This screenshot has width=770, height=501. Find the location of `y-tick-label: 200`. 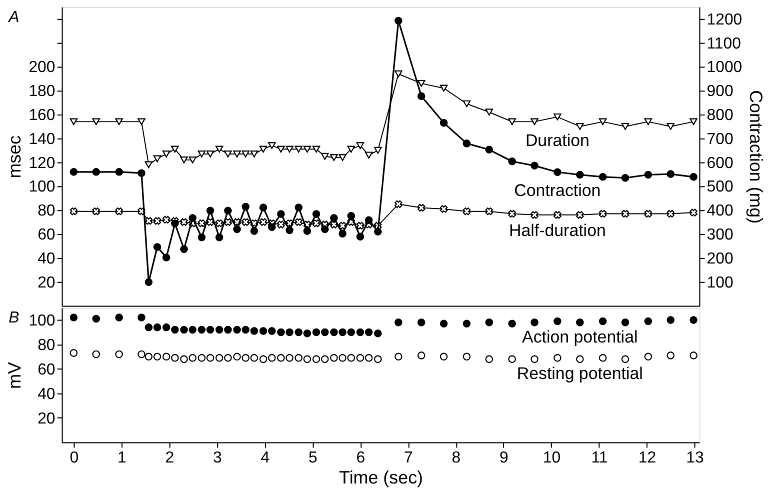

y-tick-label: 200 is located at coordinates (42, 67).